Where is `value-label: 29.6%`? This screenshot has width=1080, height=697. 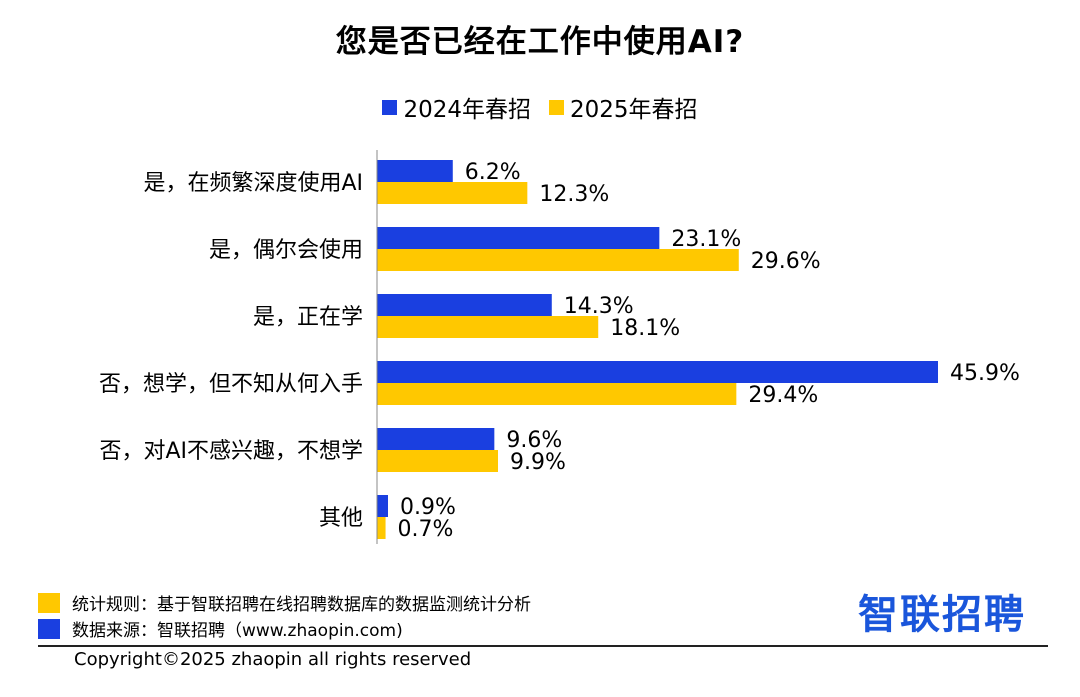
value-label: 29.6% is located at coordinates (786, 261).